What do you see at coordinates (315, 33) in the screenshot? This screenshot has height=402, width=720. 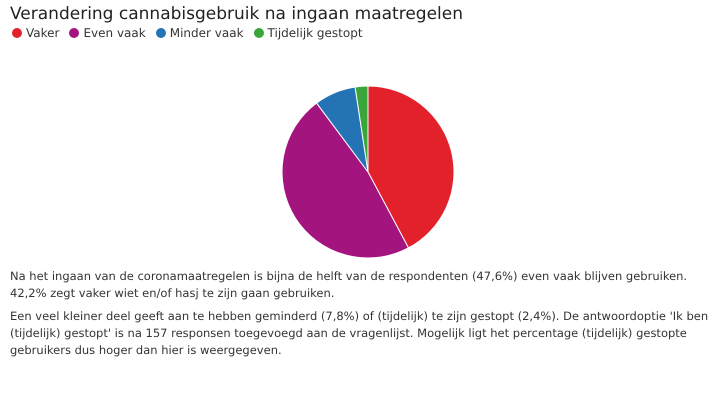 I see `legend-label: Tijdelijk gestopt` at bounding box center [315, 33].